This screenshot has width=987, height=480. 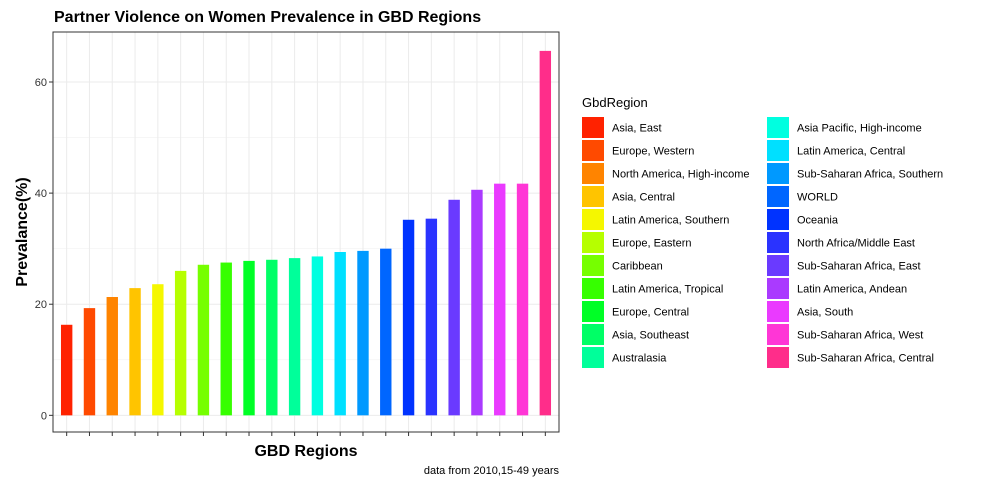 What do you see at coordinates (856, 244) in the screenshot?
I see `legend-label: North Africa/Middle East` at bounding box center [856, 244].